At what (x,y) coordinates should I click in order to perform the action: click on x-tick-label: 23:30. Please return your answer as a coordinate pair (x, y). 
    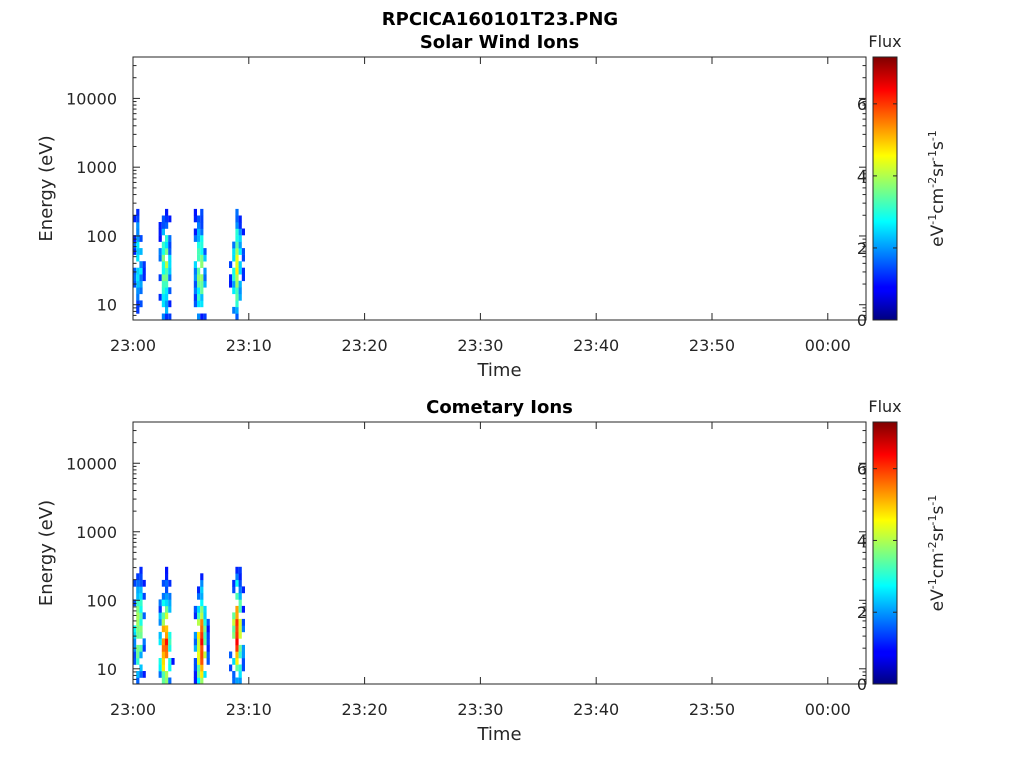
    Looking at the image, I should click on (480, 345).